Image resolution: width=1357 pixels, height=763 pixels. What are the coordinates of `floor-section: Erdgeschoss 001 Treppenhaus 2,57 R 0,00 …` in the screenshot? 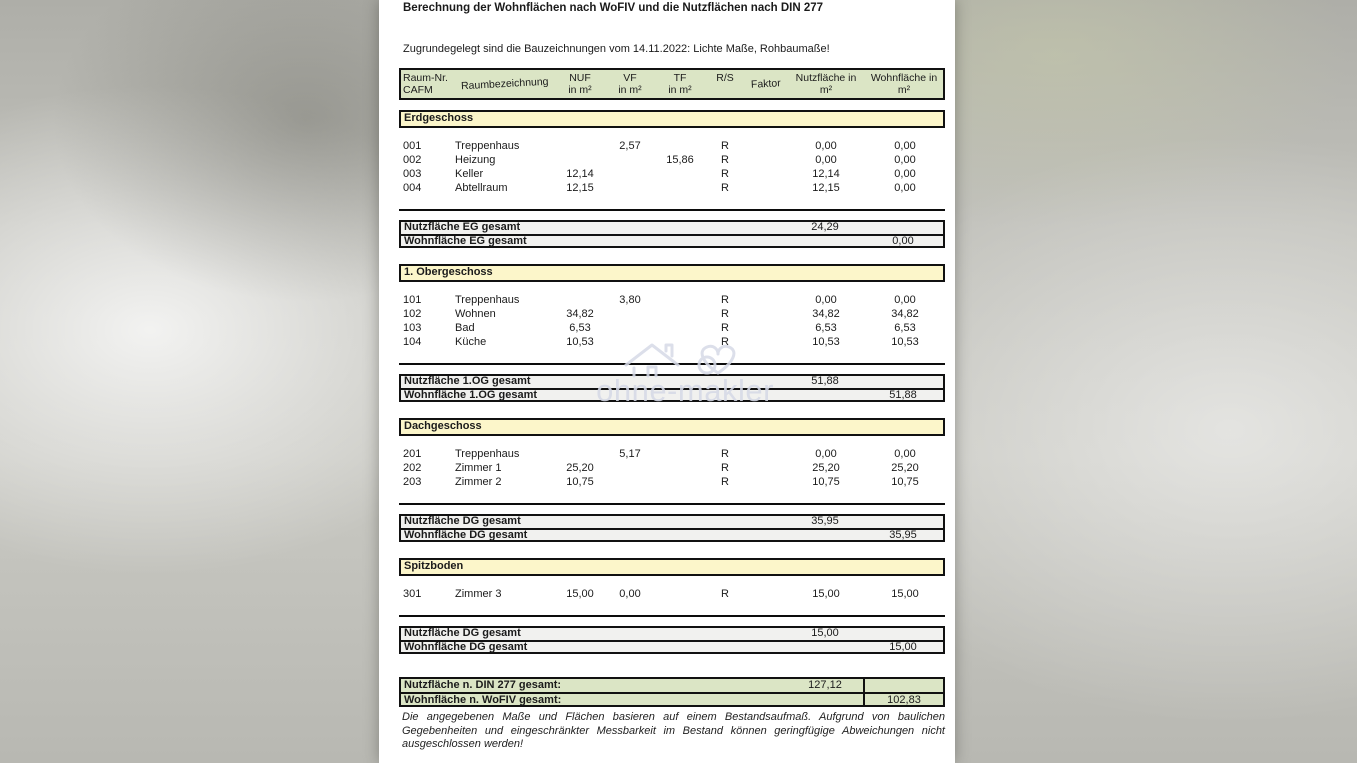 It's located at (672, 179).